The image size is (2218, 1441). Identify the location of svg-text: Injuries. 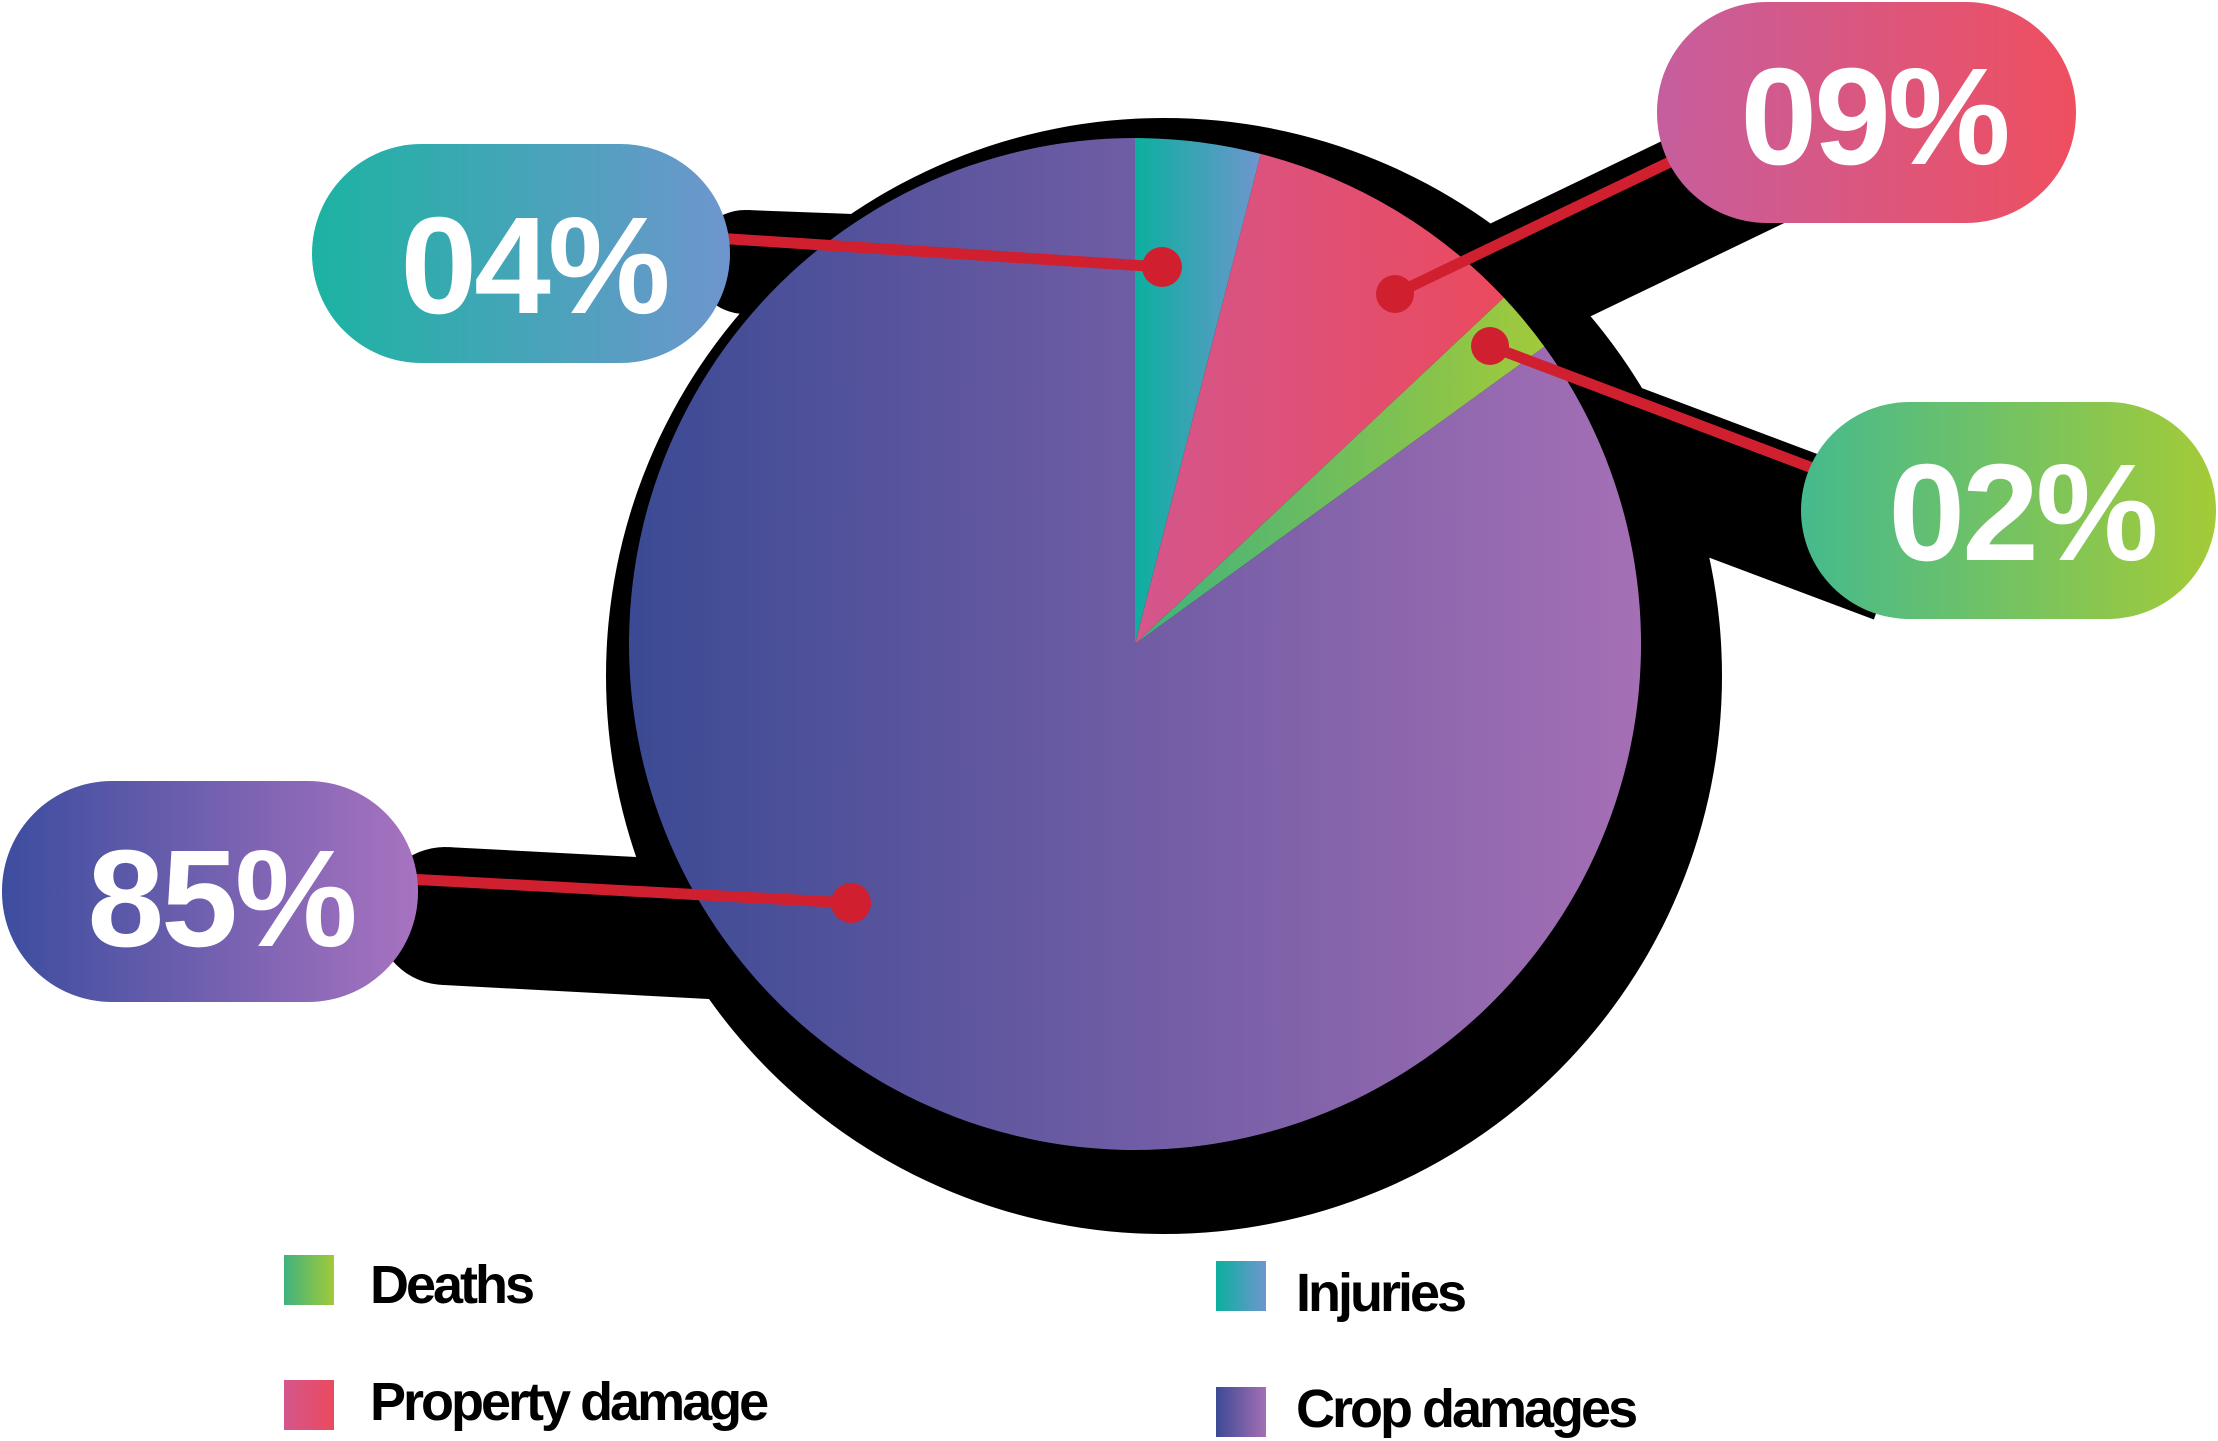
(1380, 1293).